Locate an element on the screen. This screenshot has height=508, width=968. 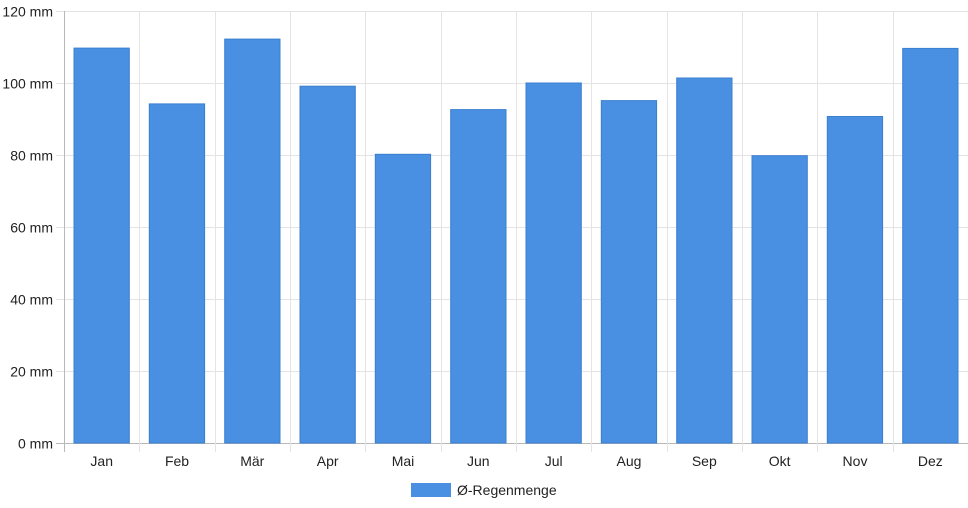
bar-jun is located at coordinates (478, 276).